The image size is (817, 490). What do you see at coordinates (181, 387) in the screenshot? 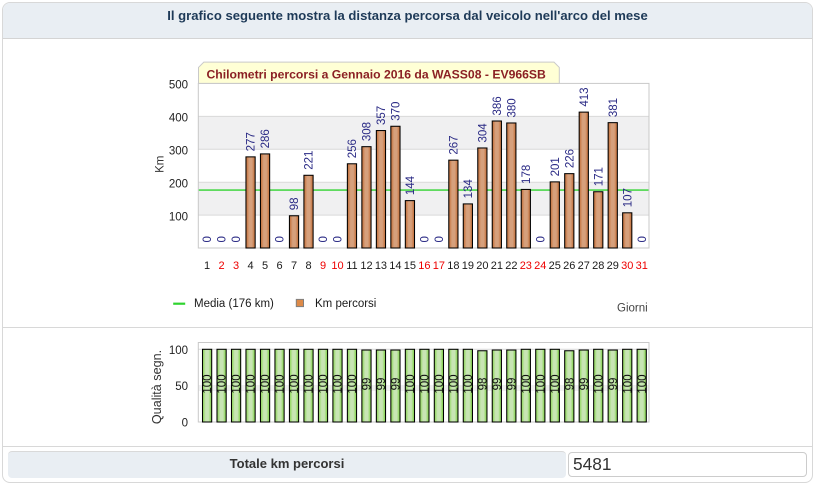
I see `svg-text: 50` at bounding box center [181, 387].